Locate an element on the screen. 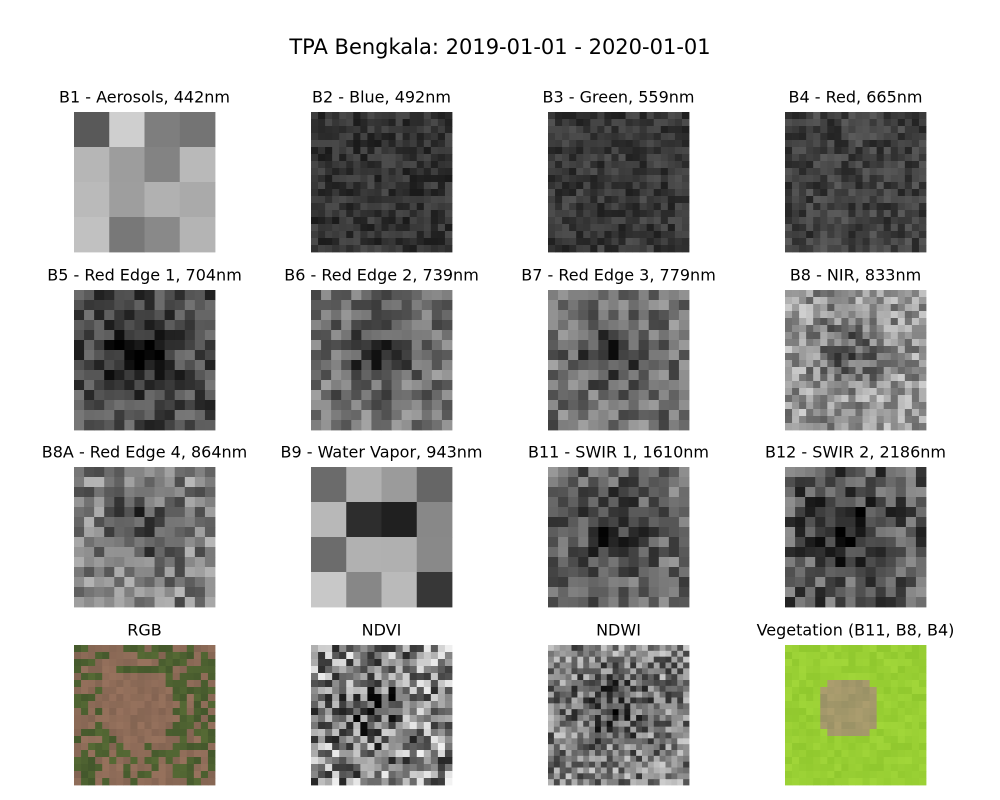  image-panel is located at coordinates (382, 537).